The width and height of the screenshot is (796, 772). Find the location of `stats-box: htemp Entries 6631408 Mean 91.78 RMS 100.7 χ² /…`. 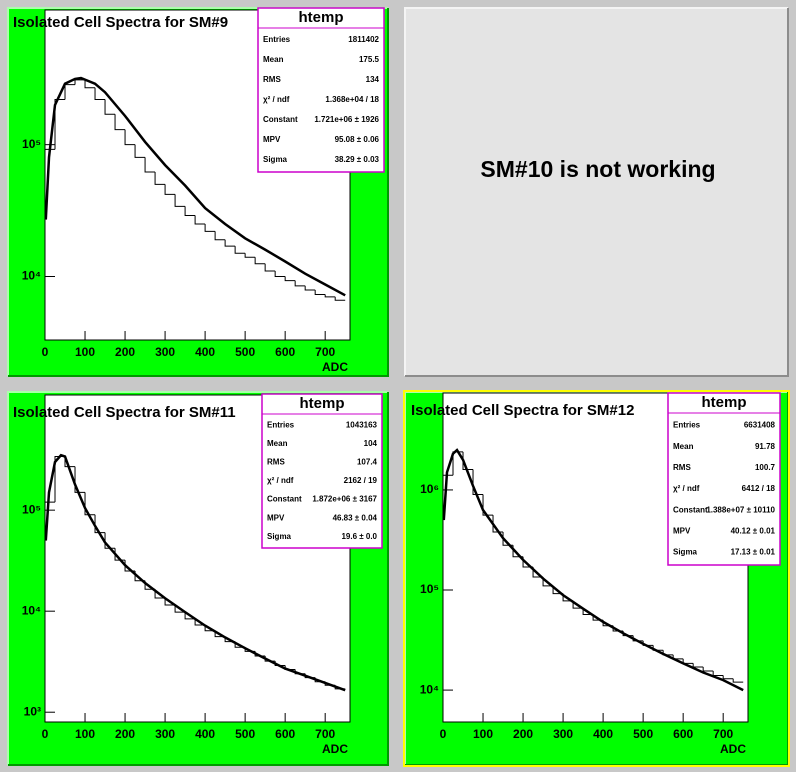

stats-box: htemp Entries 6631408 Mean 91.78 RMS 100.7 χ² /… is located at coordinates (724, 479).